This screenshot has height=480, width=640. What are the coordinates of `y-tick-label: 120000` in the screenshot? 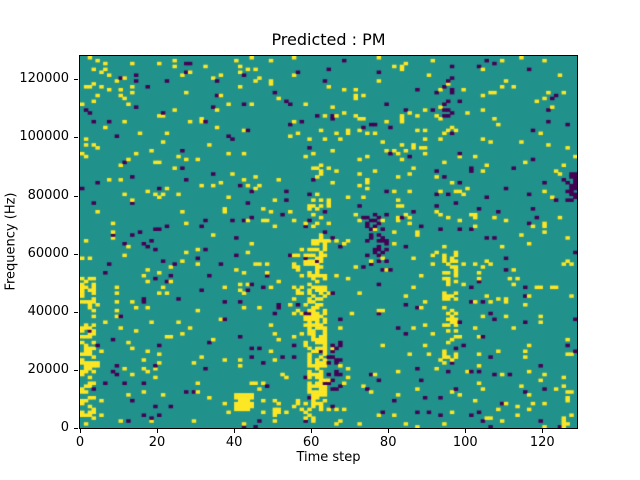 It's located at (44, 79).